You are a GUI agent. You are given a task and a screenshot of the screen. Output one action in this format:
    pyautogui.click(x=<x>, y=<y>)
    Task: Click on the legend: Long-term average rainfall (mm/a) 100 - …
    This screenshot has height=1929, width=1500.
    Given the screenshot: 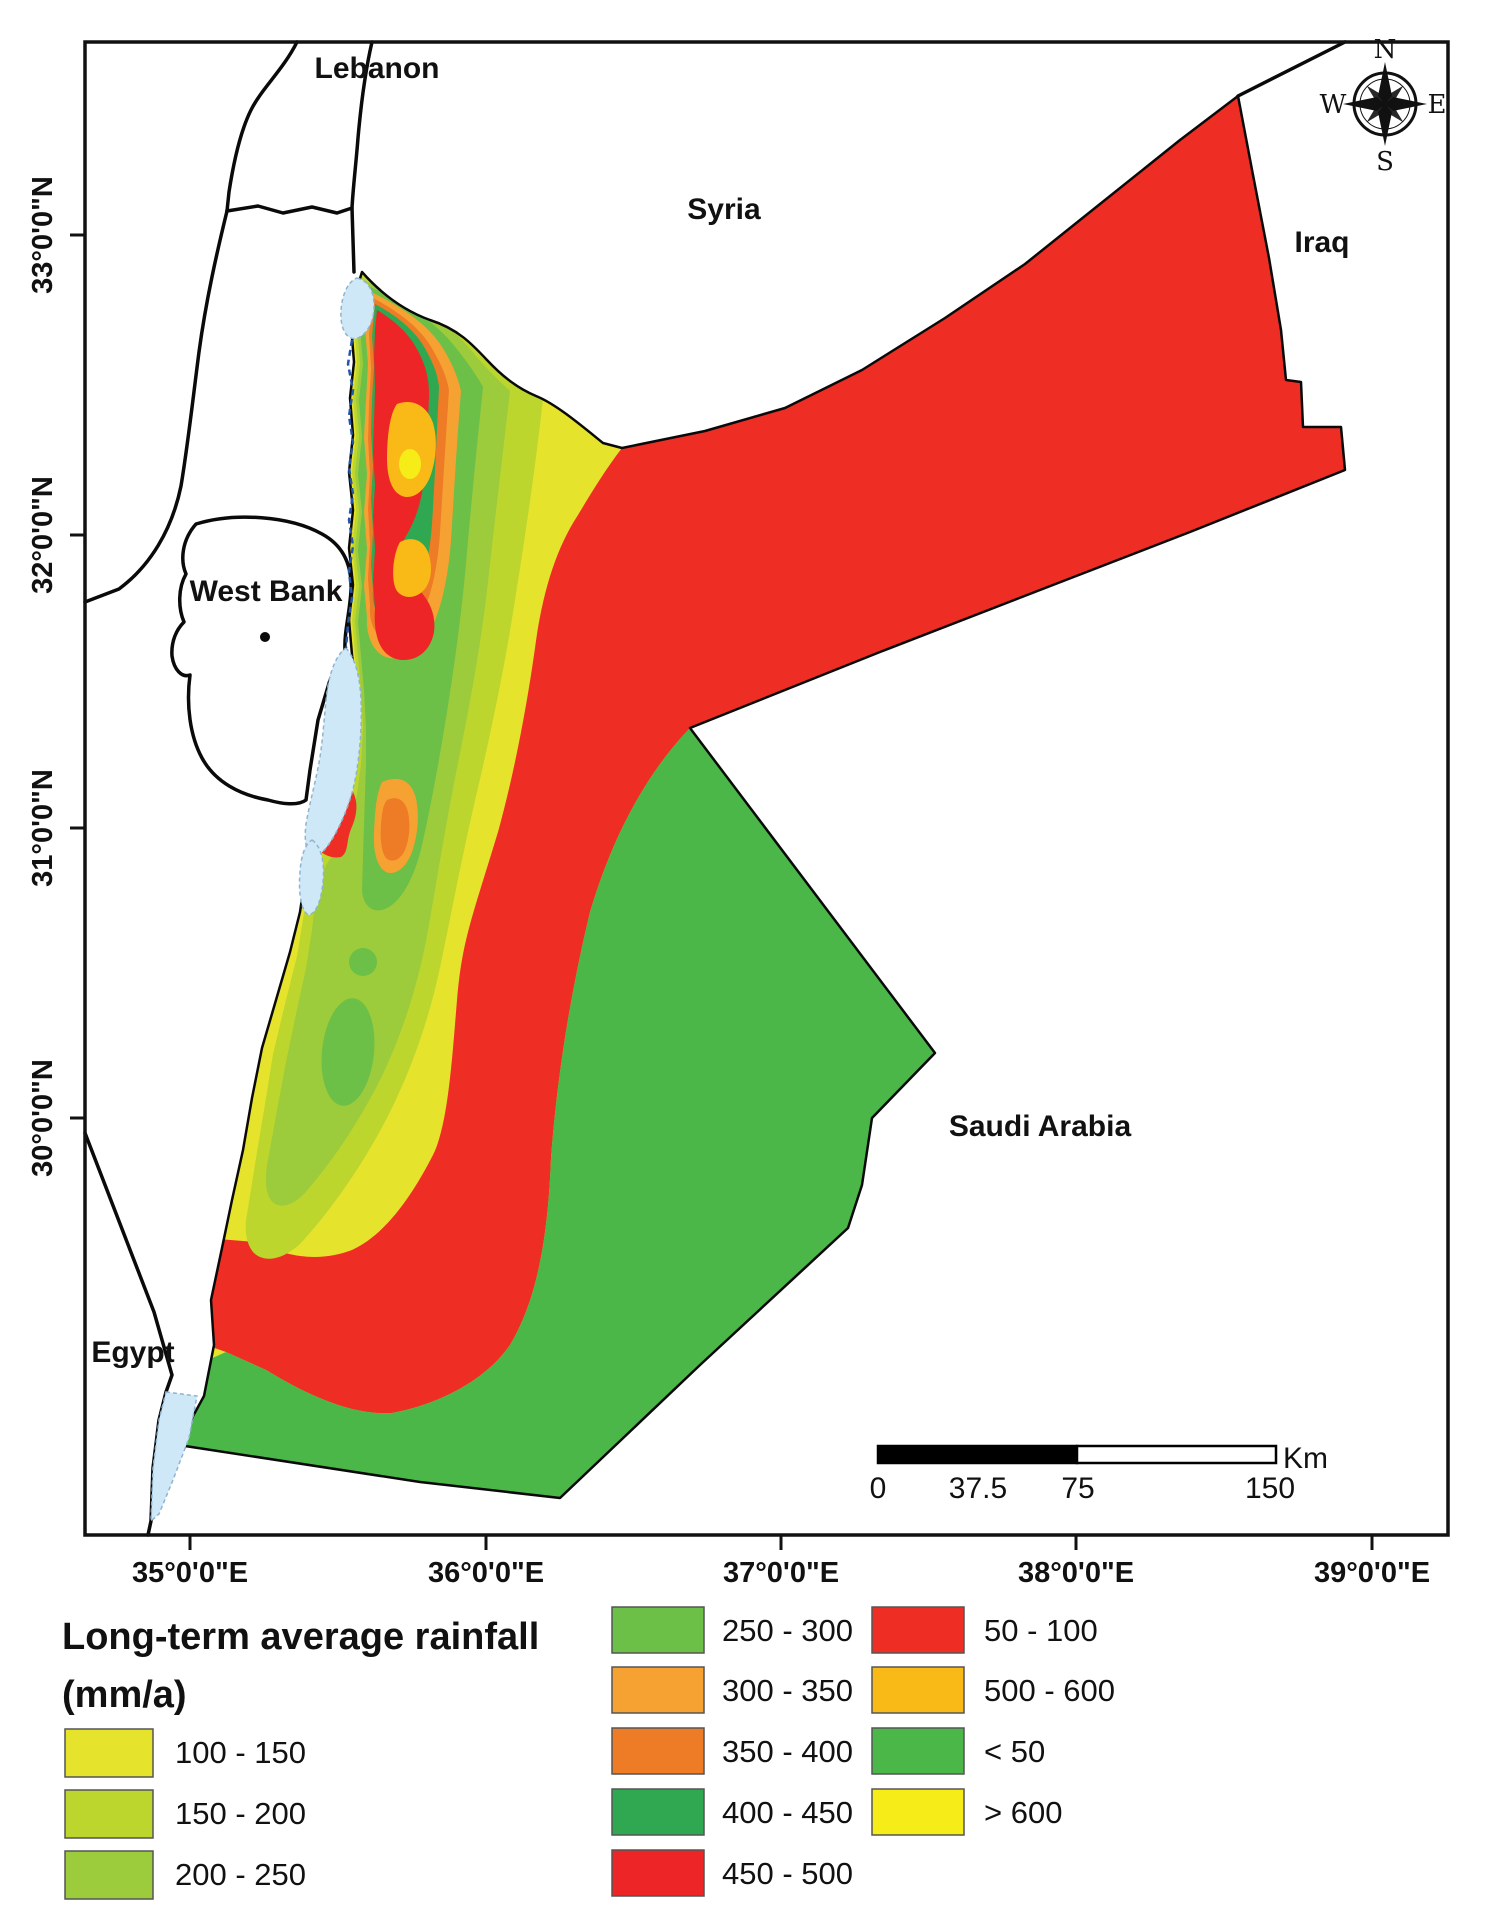 What is the action you would take?
    pyautogui.click(x=588, y=1753)
    